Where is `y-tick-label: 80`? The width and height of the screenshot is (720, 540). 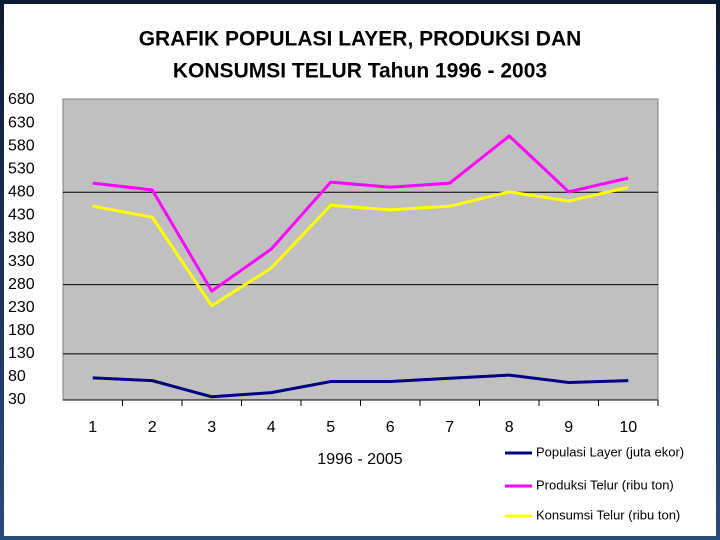
y-tick-label: 80 is located at coordinates (17, 376).